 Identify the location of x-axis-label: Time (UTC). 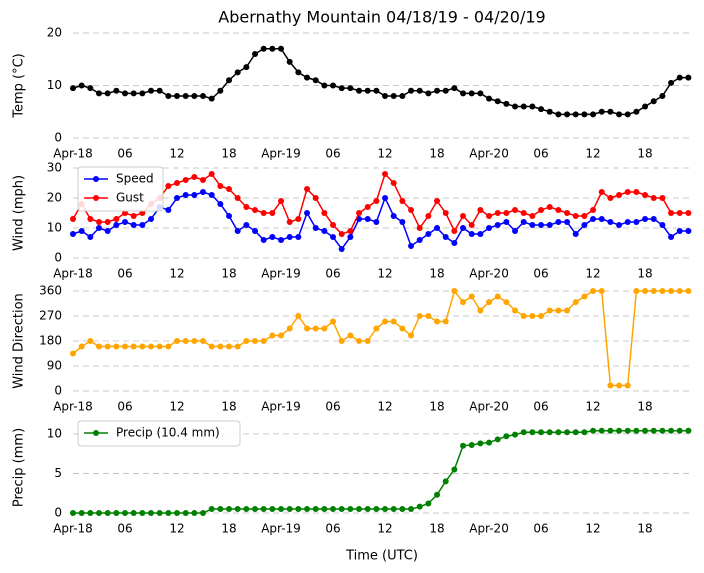
(381, 556).